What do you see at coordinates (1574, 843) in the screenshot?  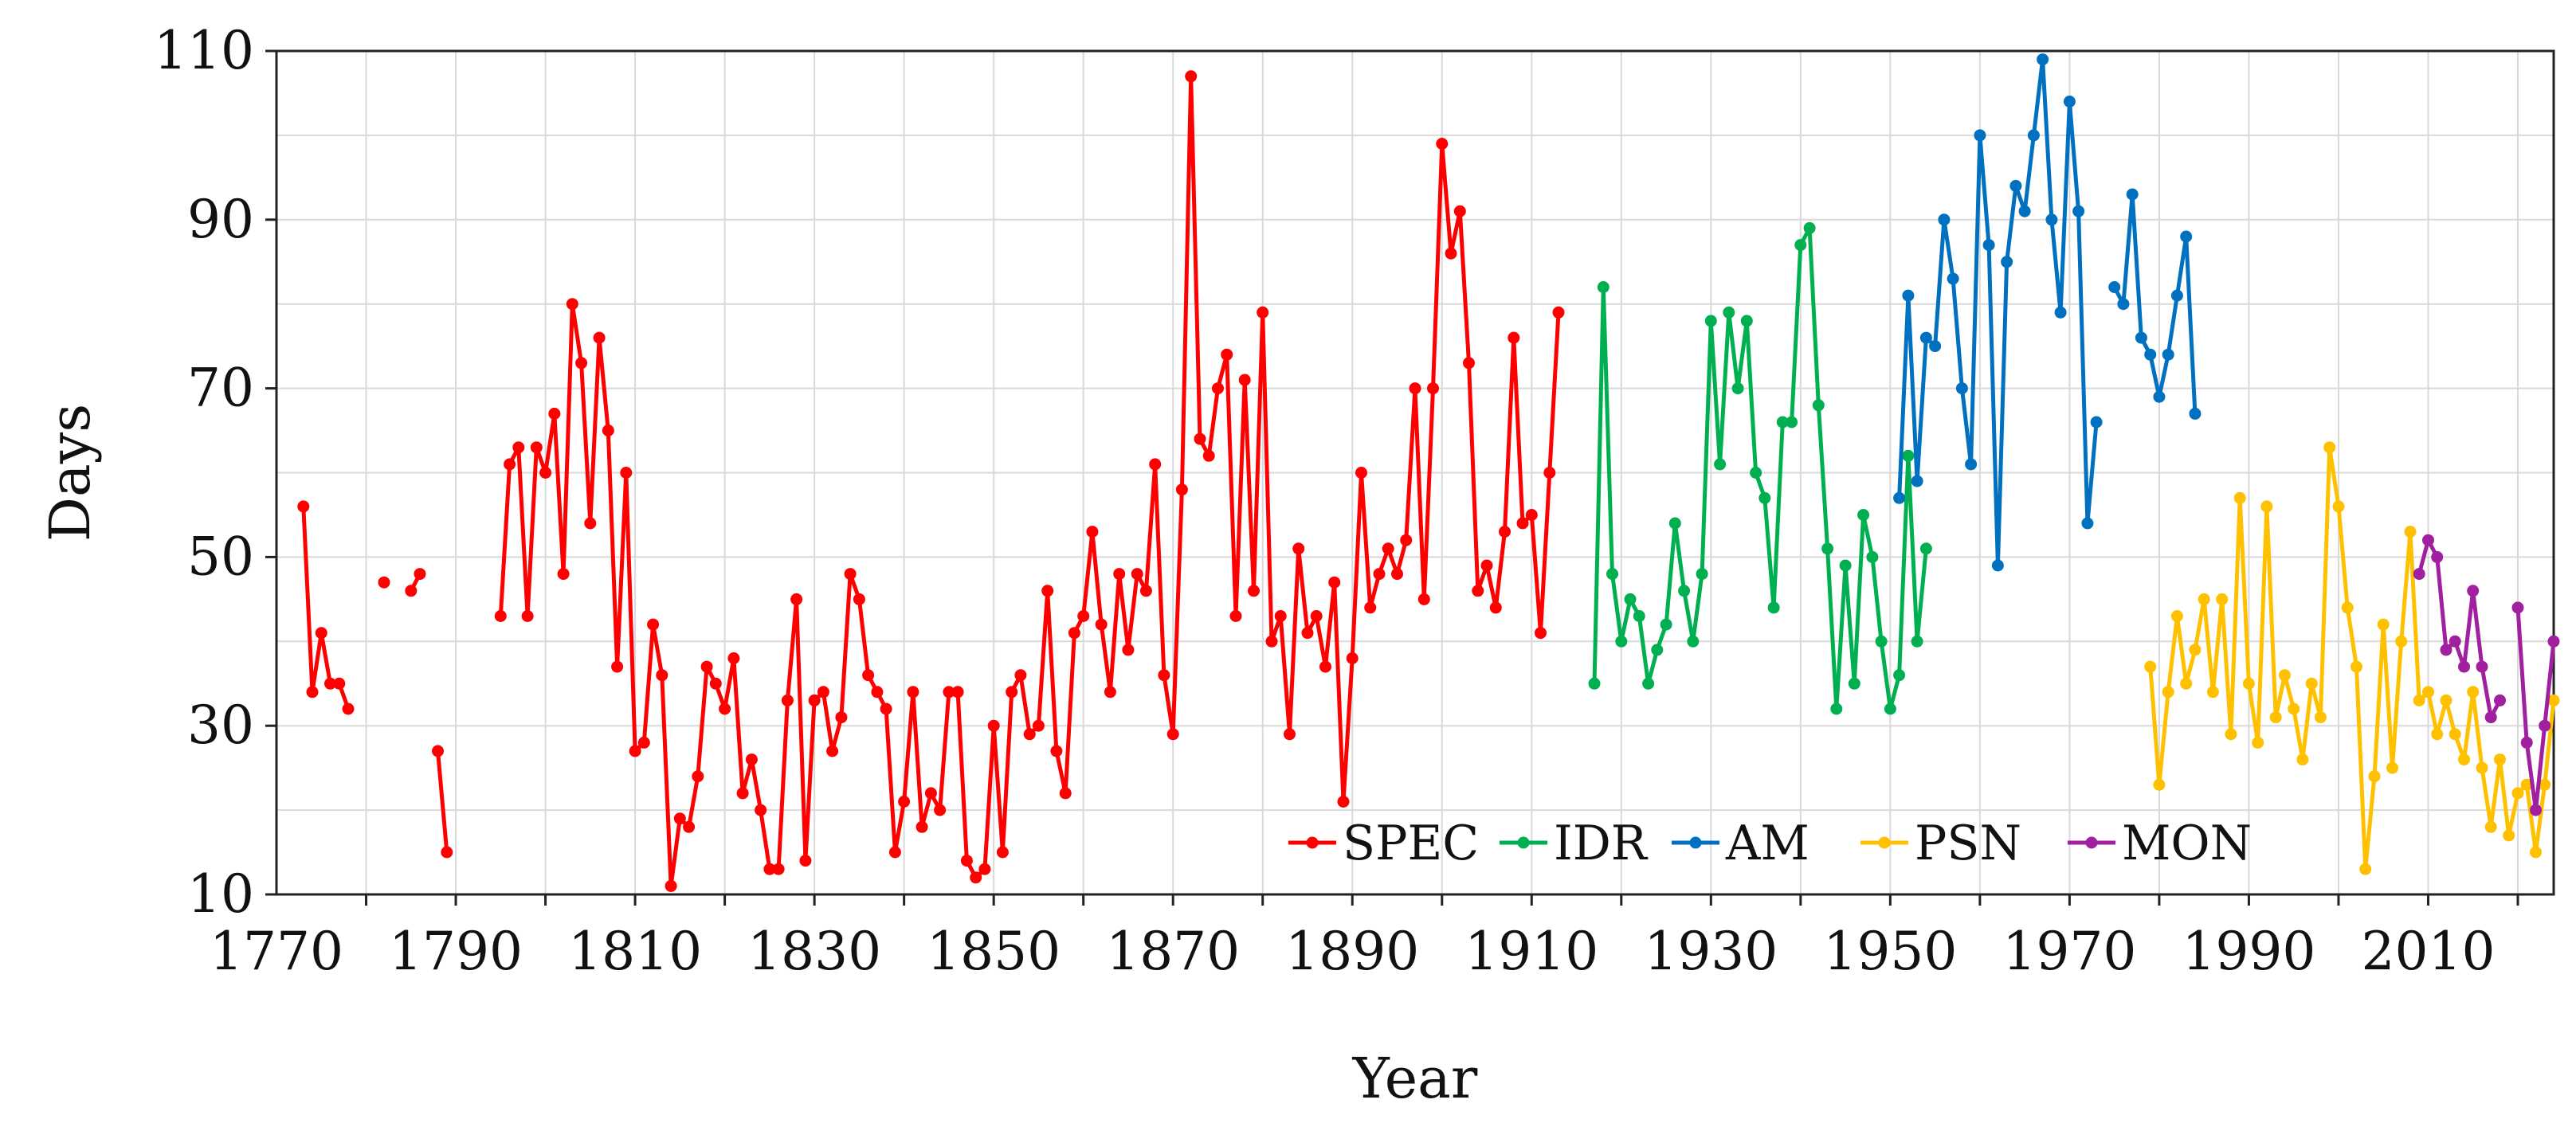 I see `legend-item-idr: IDR` at bounding box center [1574, 843].